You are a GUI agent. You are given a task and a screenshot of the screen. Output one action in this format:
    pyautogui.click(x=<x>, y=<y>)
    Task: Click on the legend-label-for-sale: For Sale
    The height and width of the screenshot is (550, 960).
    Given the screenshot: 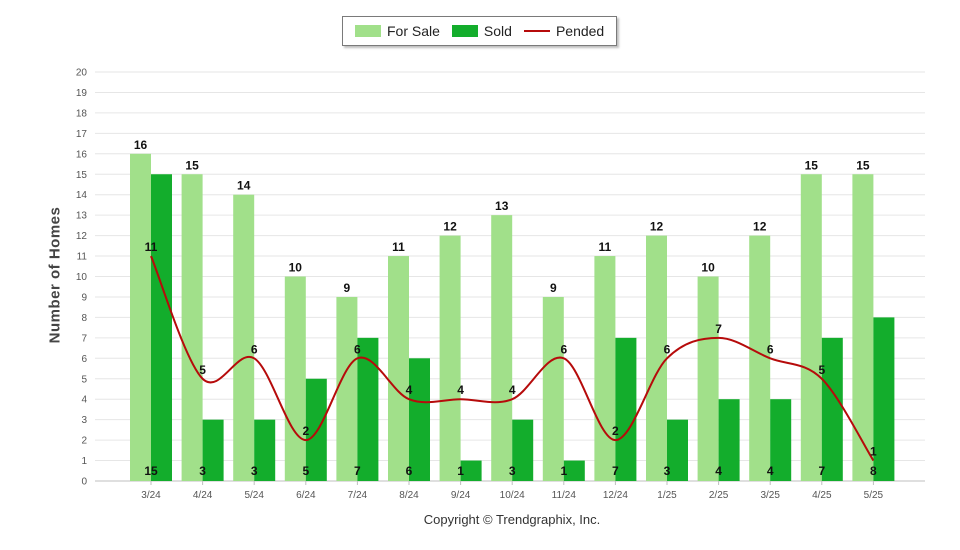 What is the action you would take?
    pyautogui.click(x=413, y=31)
    